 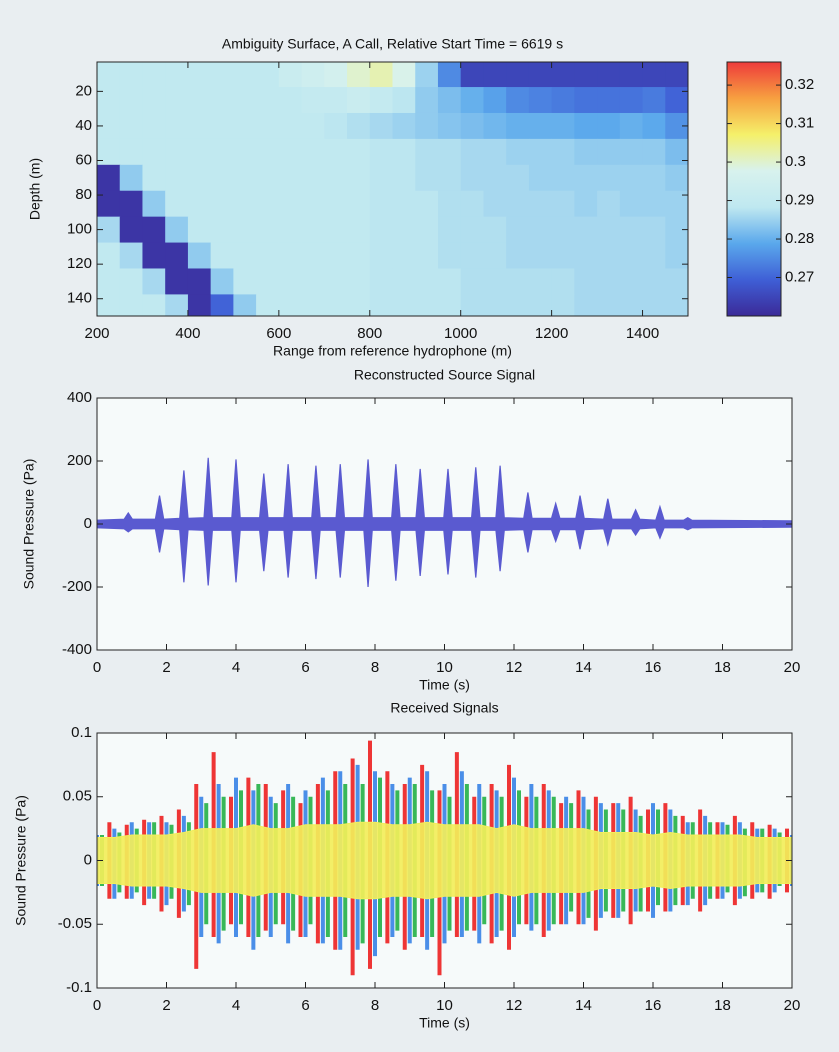 I want to click on x-tick-label: 1000, so click(x=460, y=333).